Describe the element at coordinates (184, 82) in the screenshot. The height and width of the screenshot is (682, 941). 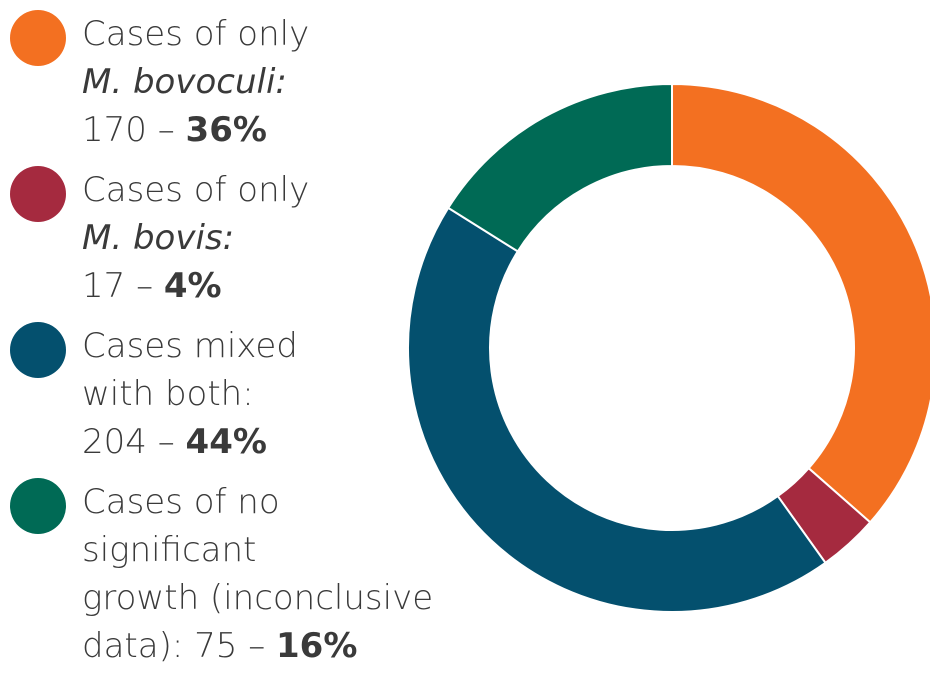
I see `legend-species-label: M. bovoculi:` at that location.